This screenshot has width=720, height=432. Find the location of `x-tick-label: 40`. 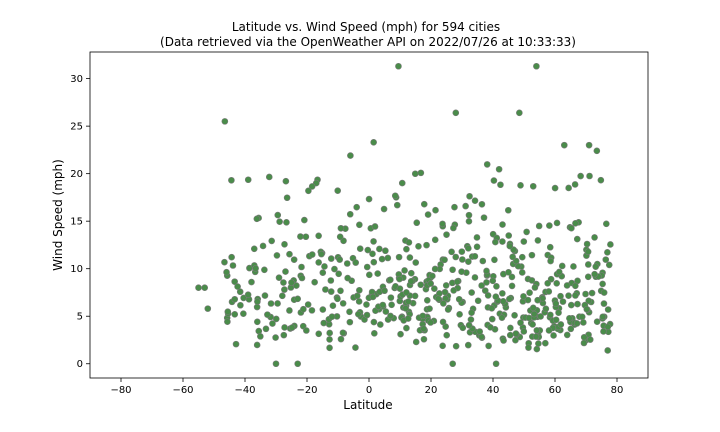

x-tick-label: 40 is located at coordinates (493, 390).